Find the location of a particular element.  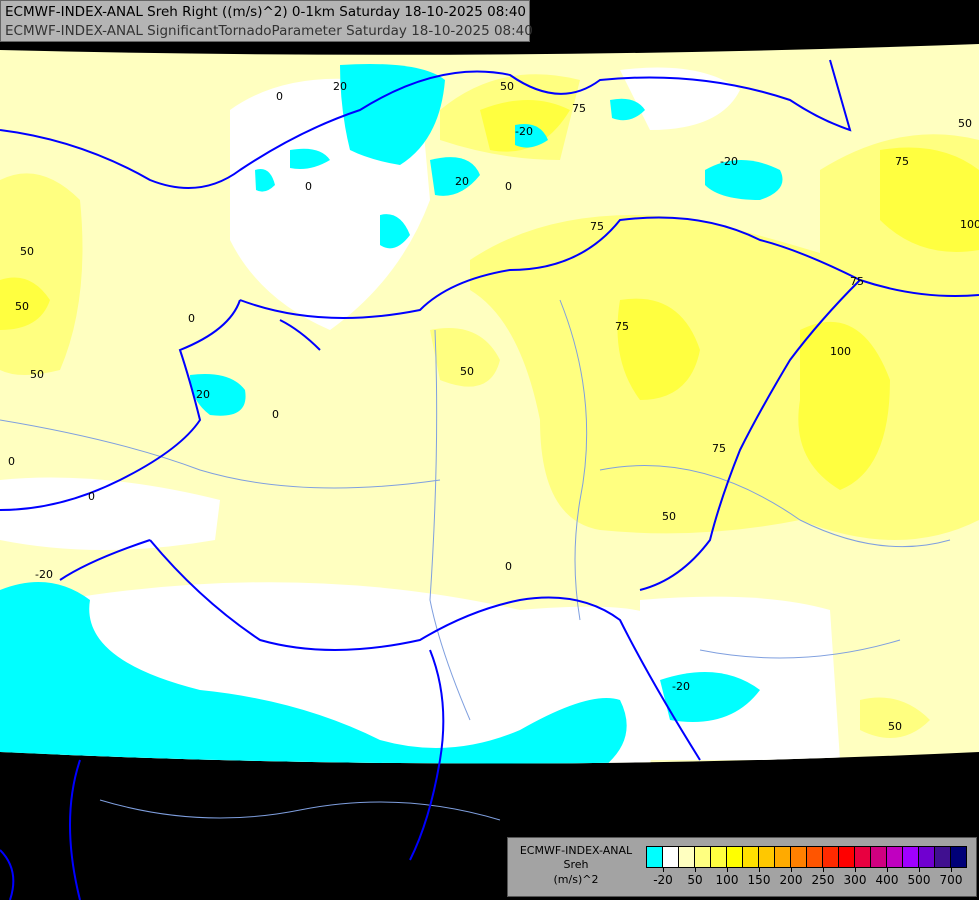

legend-model: ECMWF-INDEX-ANAL is located at coordinates (576, 850).